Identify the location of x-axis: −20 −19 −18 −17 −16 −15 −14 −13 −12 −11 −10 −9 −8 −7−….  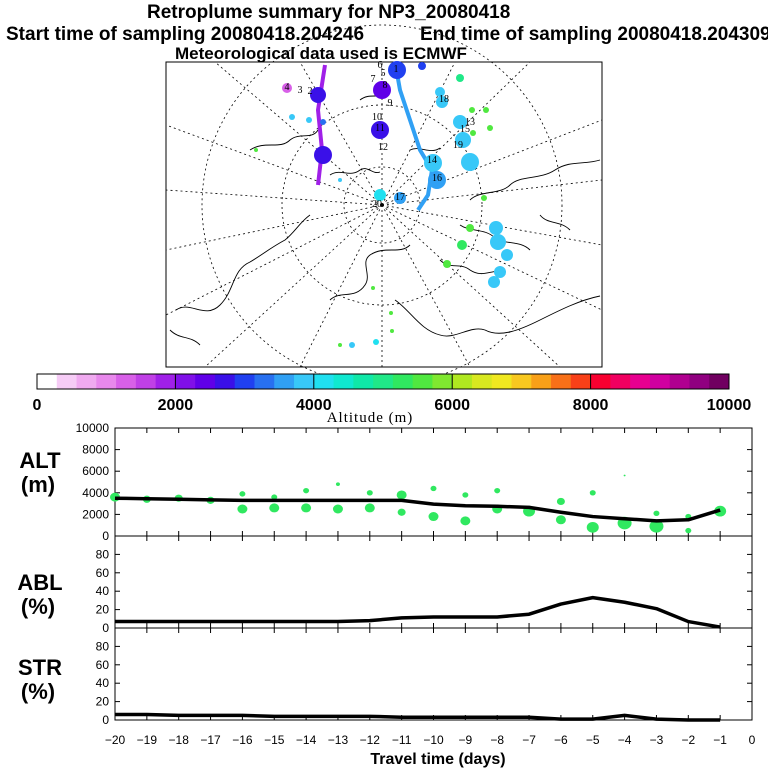
(430, 740).